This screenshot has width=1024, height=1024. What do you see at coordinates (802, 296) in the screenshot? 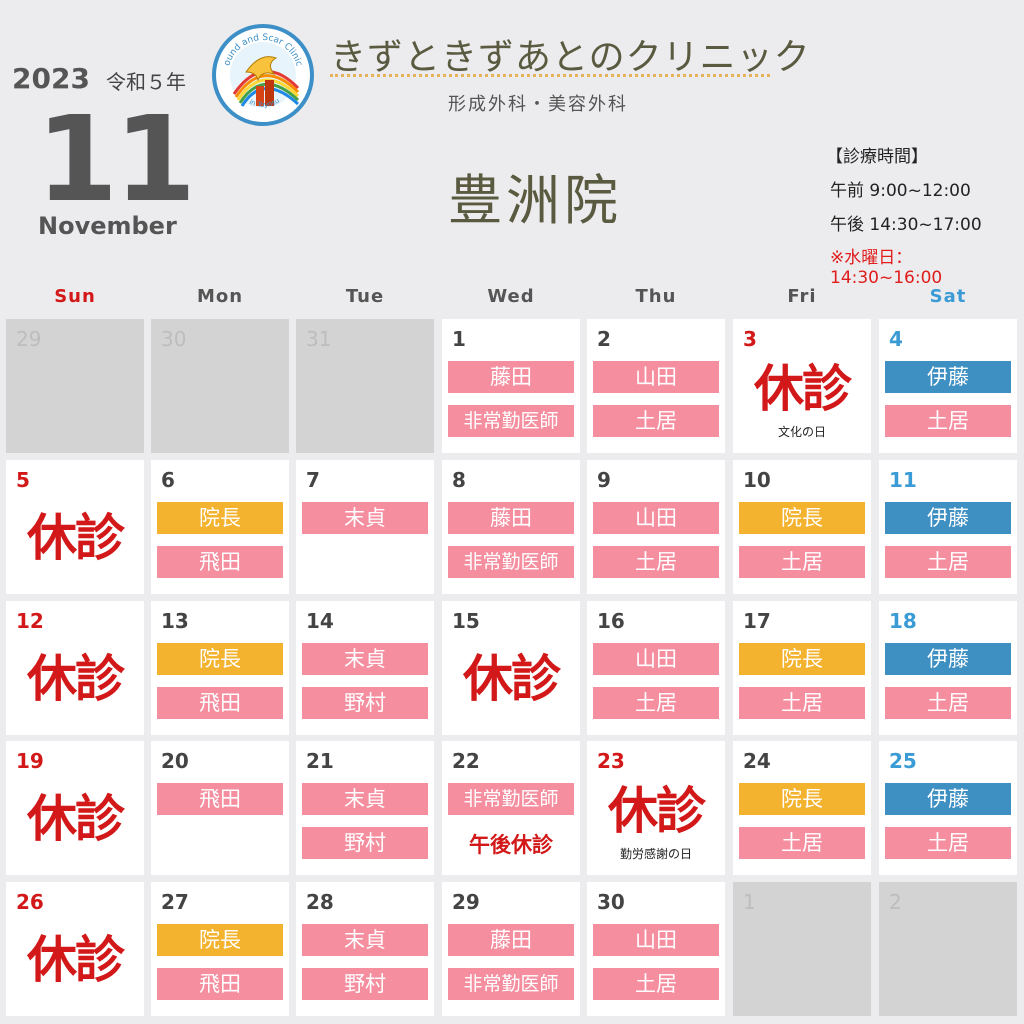
I see `weekday-fri: Fri` at bounding box center [802, 296].